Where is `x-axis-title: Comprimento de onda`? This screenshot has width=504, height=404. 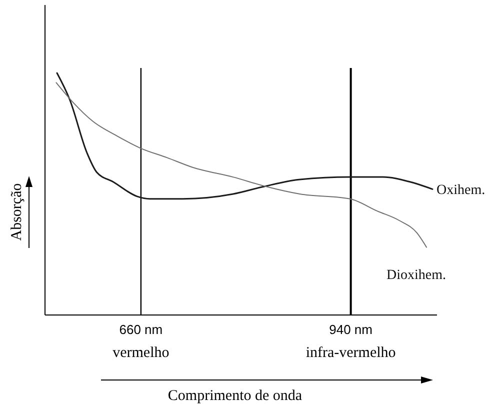 x-axis-title: Comprimento de onda is located at coordinates (235, 396).